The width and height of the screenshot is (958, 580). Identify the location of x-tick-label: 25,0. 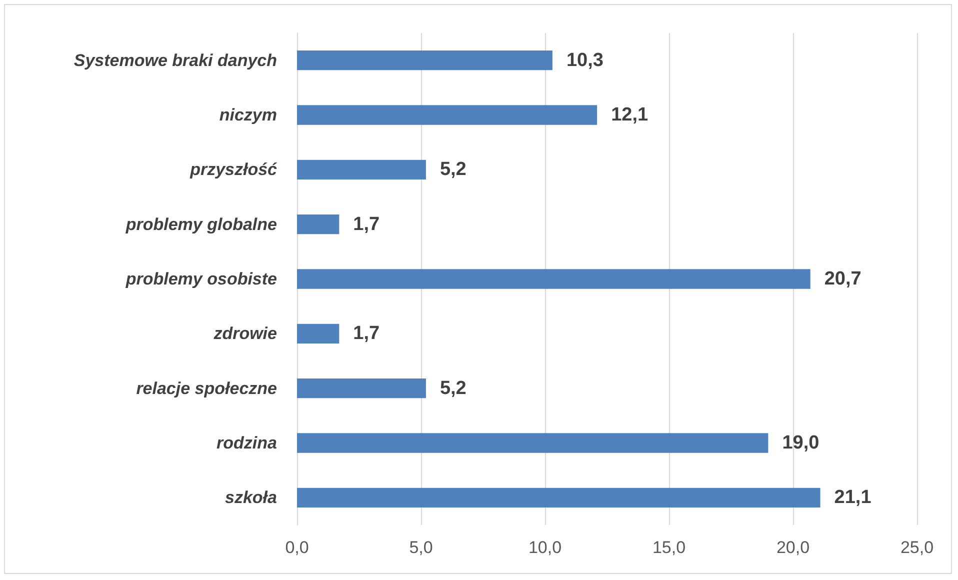
(917, 547).